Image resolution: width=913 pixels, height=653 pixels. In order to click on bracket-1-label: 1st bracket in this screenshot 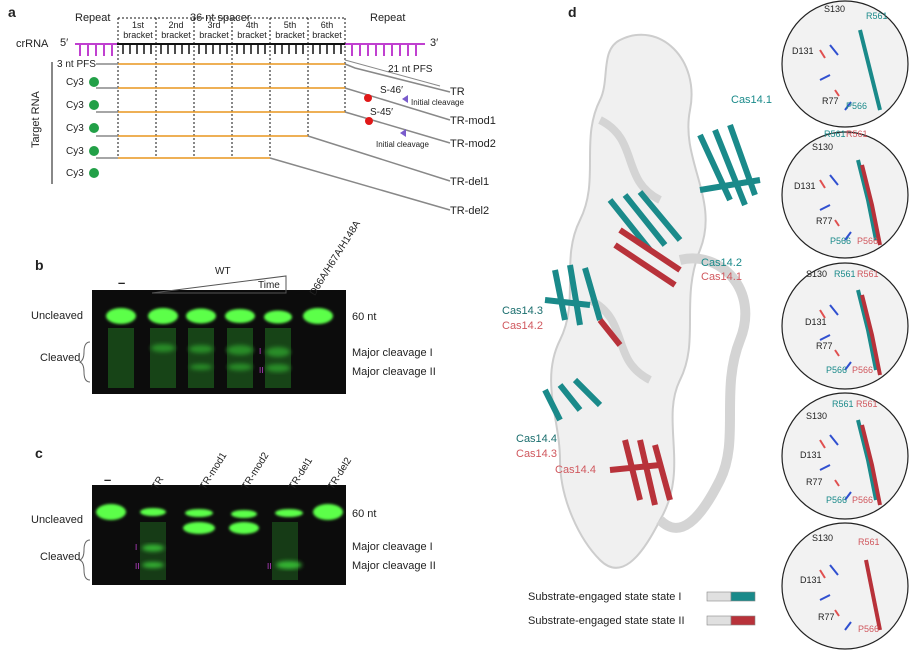, I will do `click(138, 30)`.